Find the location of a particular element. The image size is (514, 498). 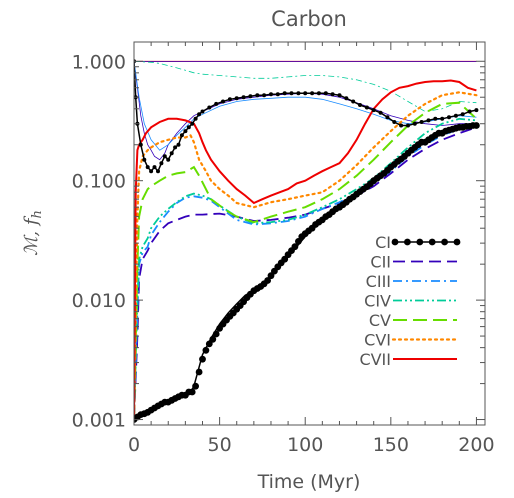

y-axis-label: ℳ, fh is located at coordinates (33, 233).